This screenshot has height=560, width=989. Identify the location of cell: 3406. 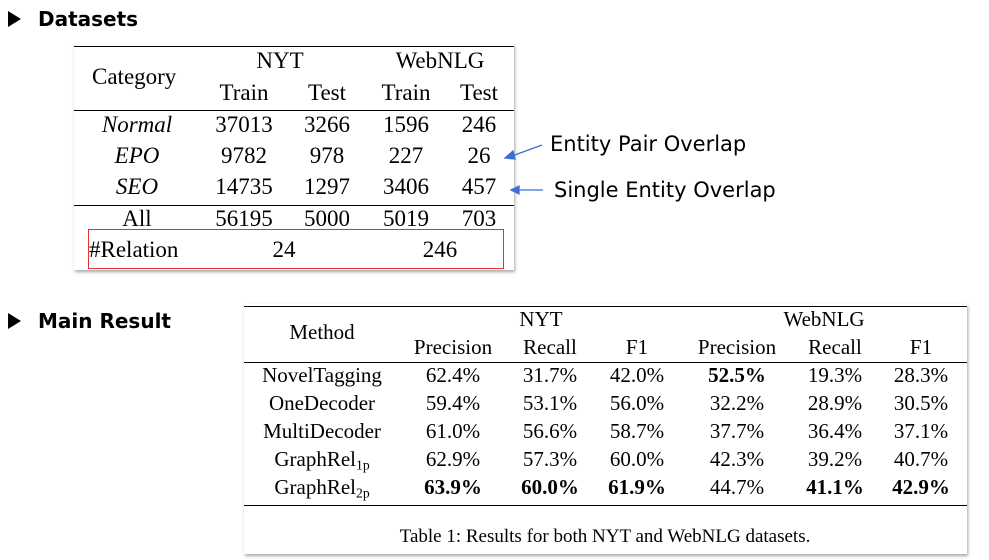
(406, 186).